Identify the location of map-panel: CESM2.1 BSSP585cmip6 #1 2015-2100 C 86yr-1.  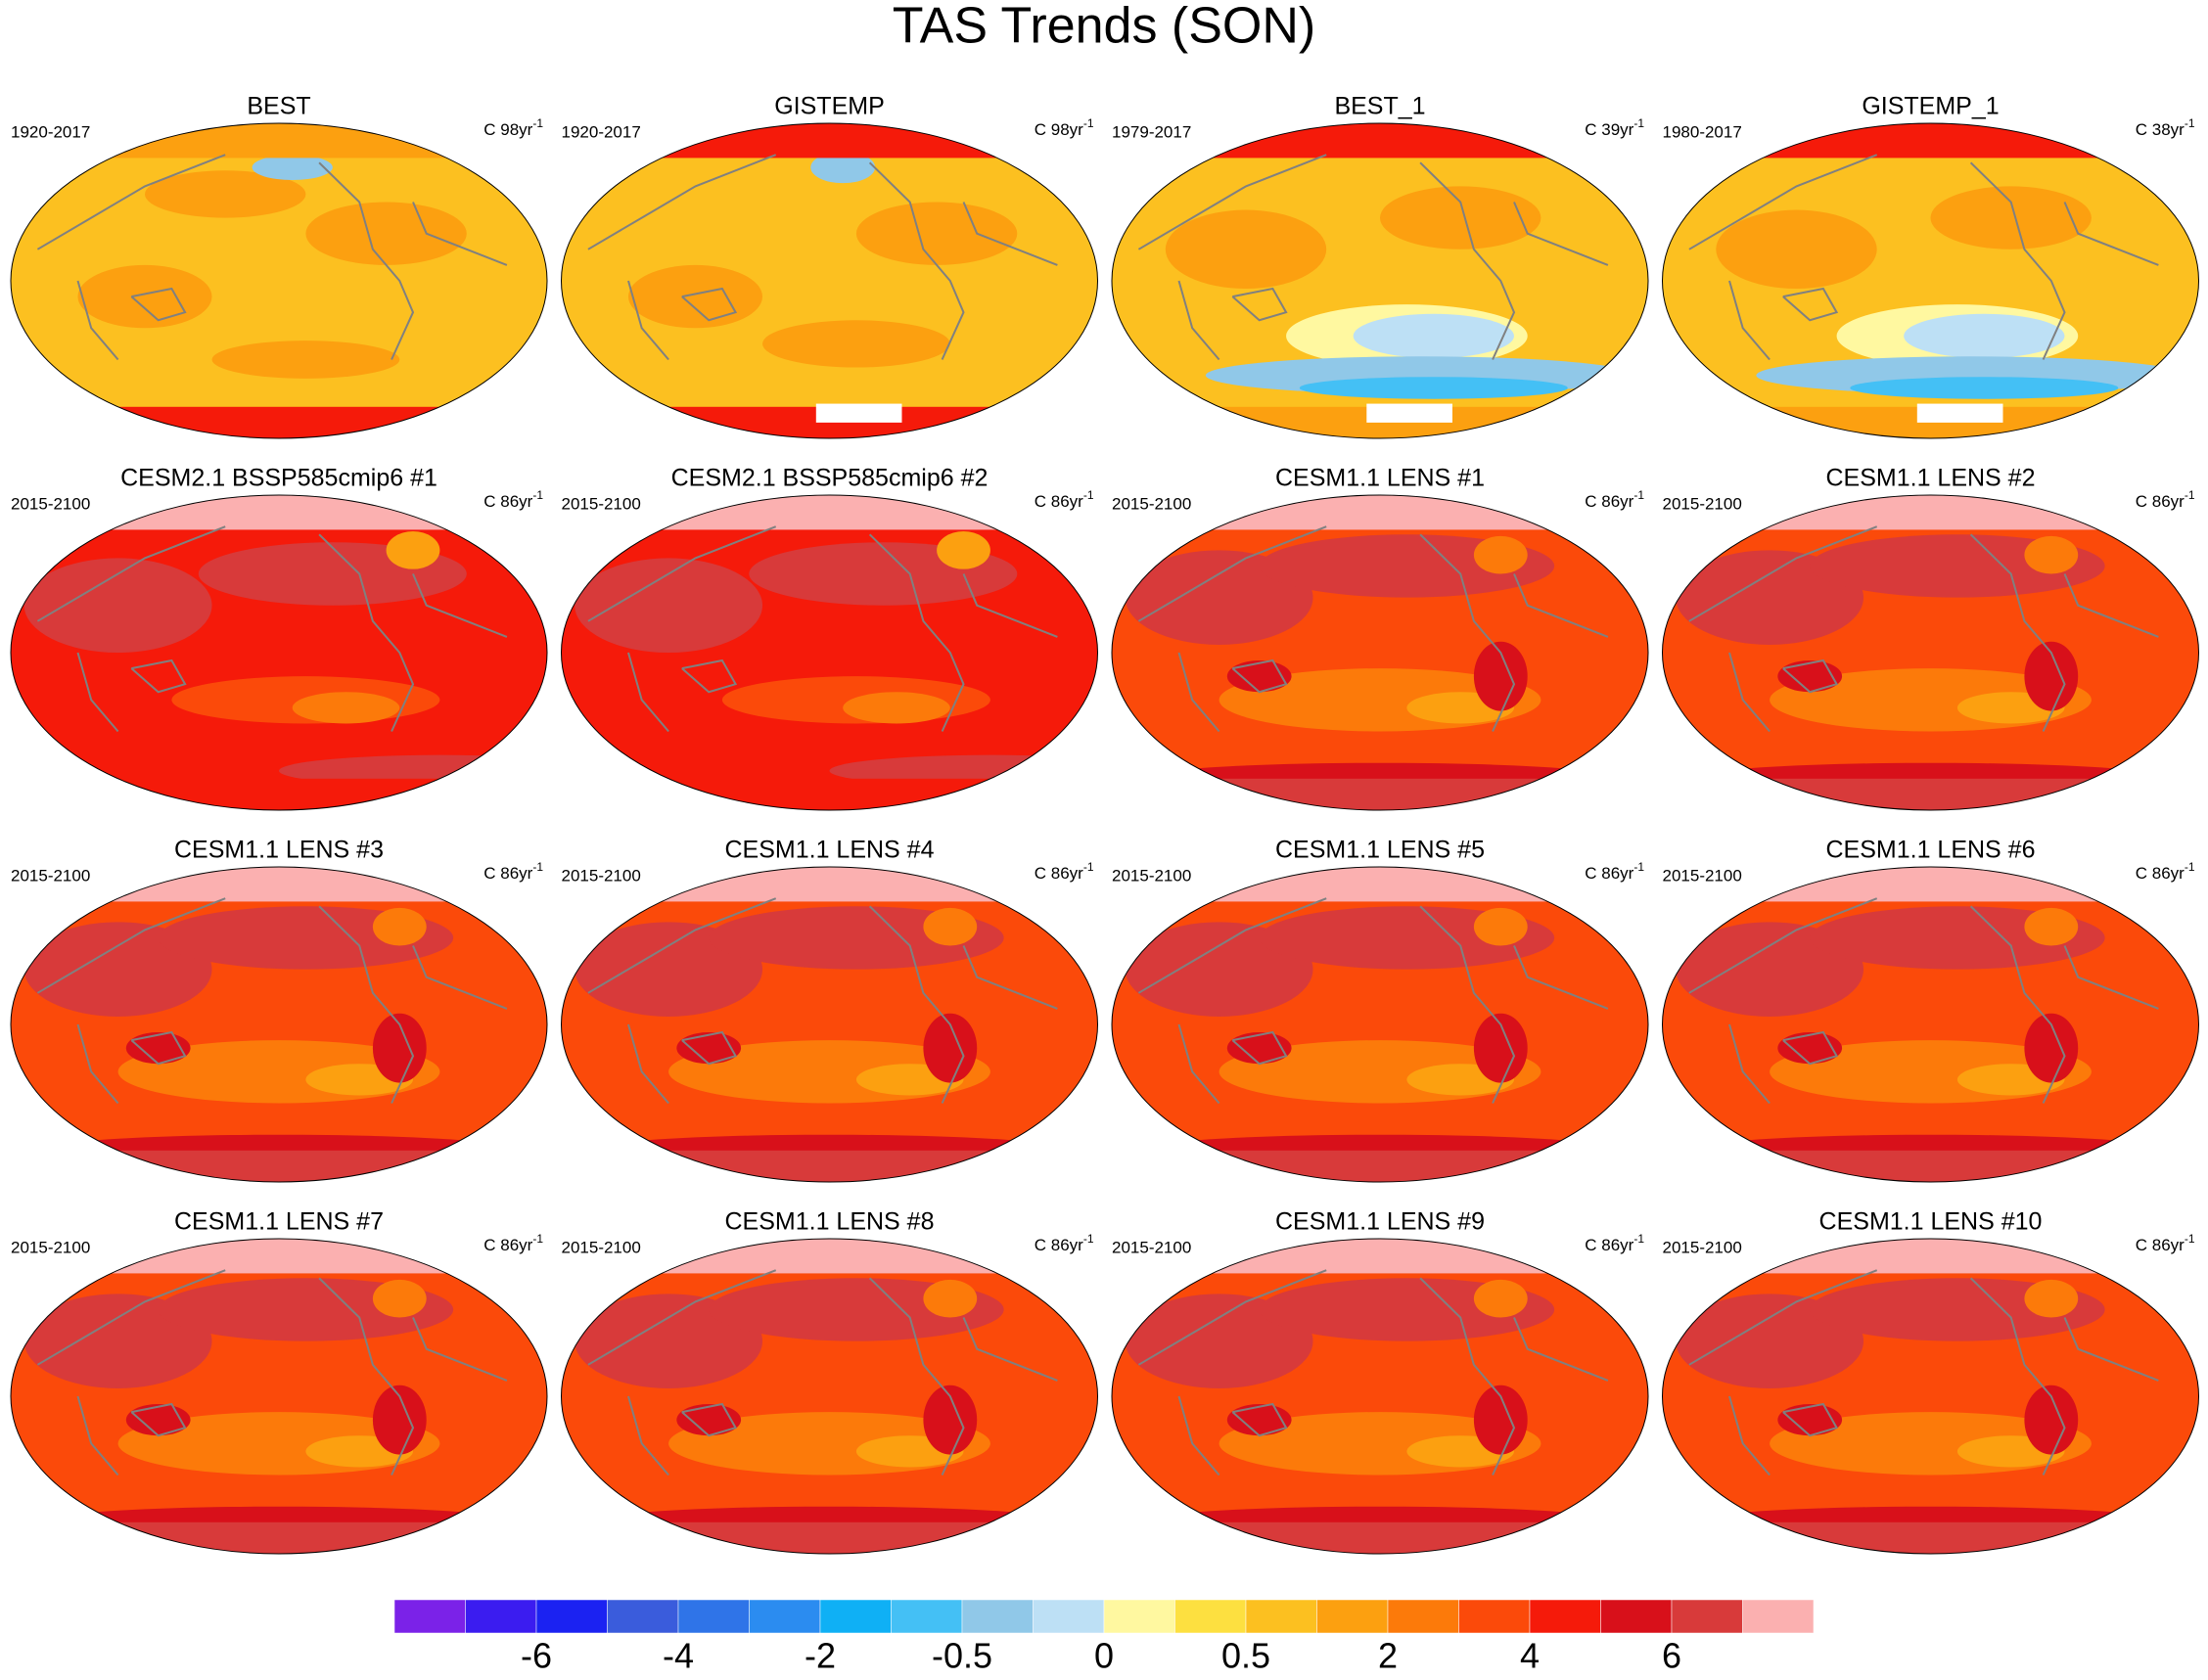
(279, 638).